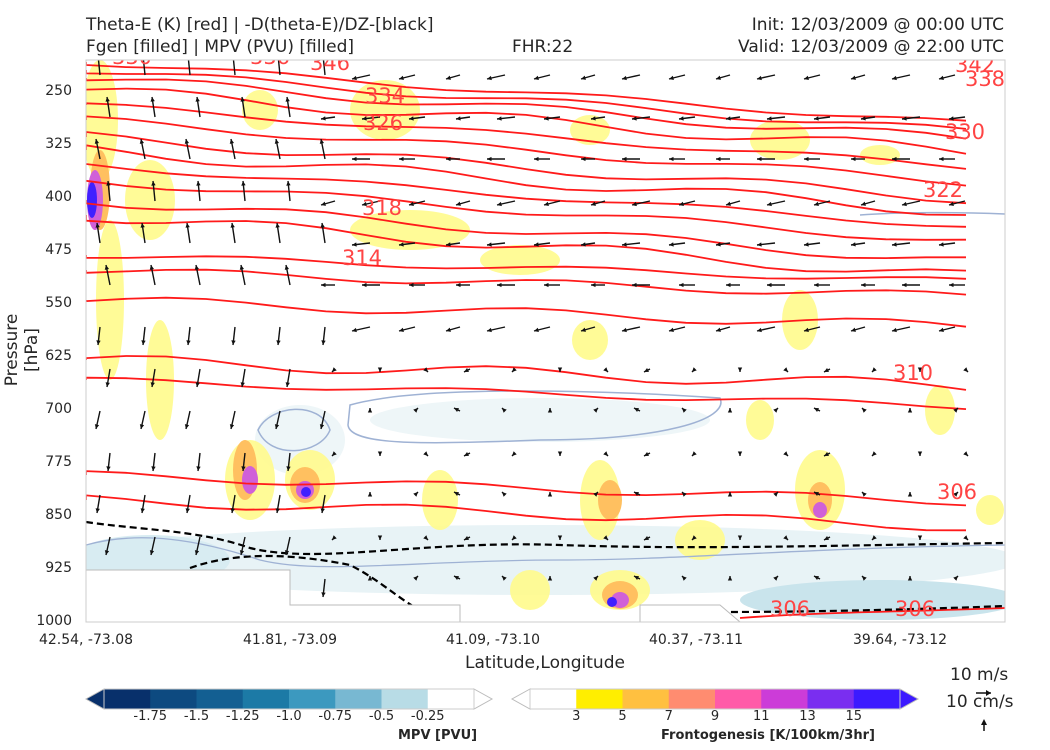 The height and width of the screenshot is (750, 1050). I want to click on theta-e-label: 346, so click(330, 63).